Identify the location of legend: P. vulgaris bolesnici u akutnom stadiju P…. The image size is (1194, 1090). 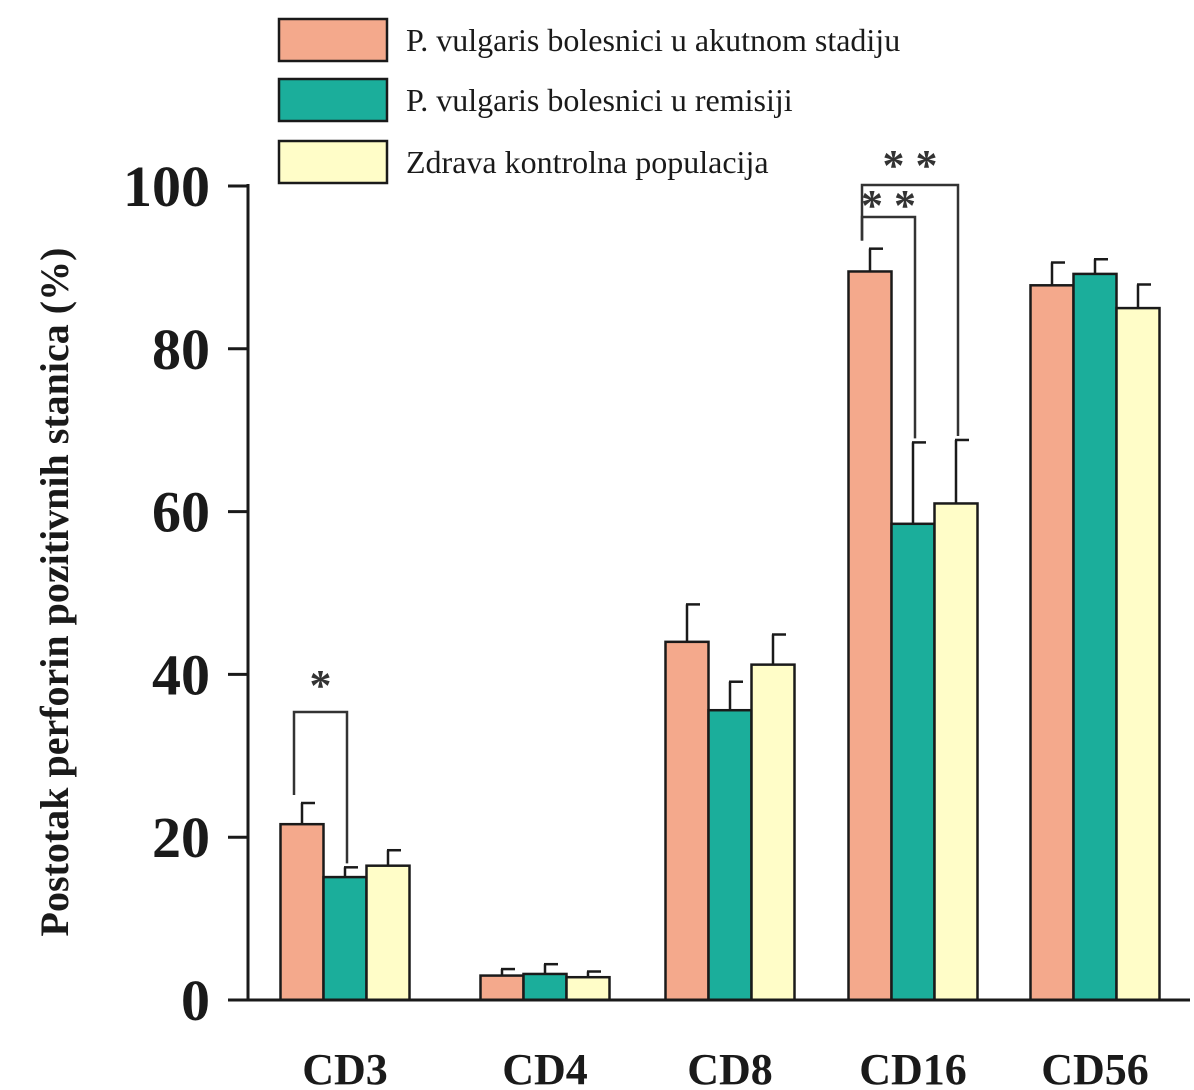
(588, 101).